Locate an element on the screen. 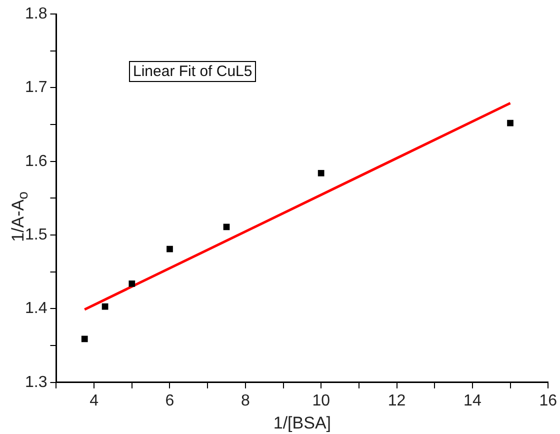  x-tick-label: 16 is located at coordinates (548, 401).